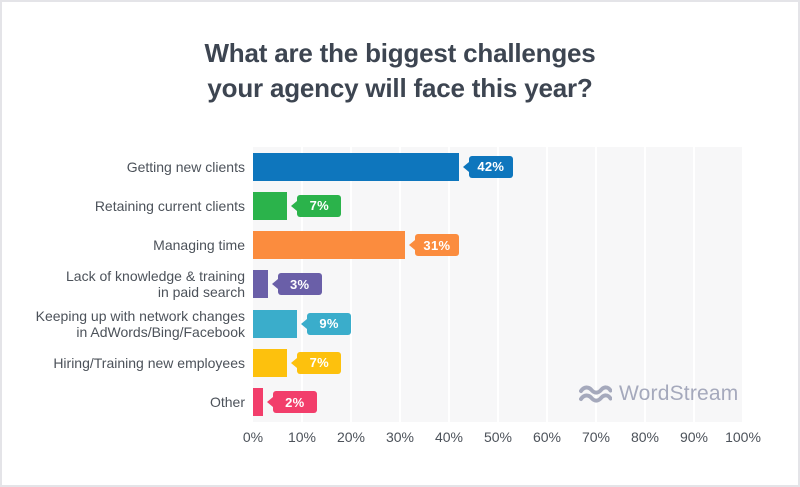 The width and height of the screenshot is (800, 487). I want to click on category-label: Getting new clients, so click(185, 166).